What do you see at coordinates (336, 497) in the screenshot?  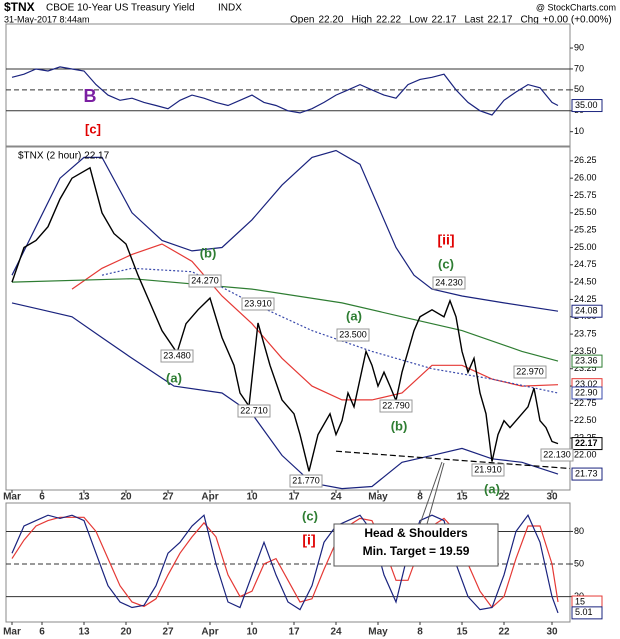 I see `x-tick-label: 24` at bounding box center [336, 497].